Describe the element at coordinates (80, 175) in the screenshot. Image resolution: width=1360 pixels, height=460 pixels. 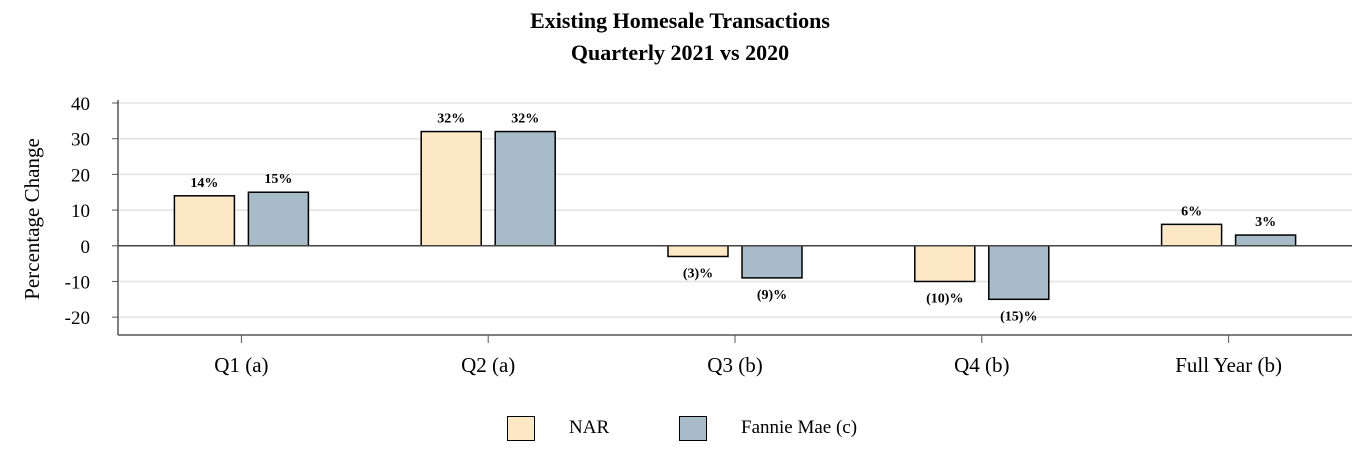
I see `y-tick-label: 20` at that location.